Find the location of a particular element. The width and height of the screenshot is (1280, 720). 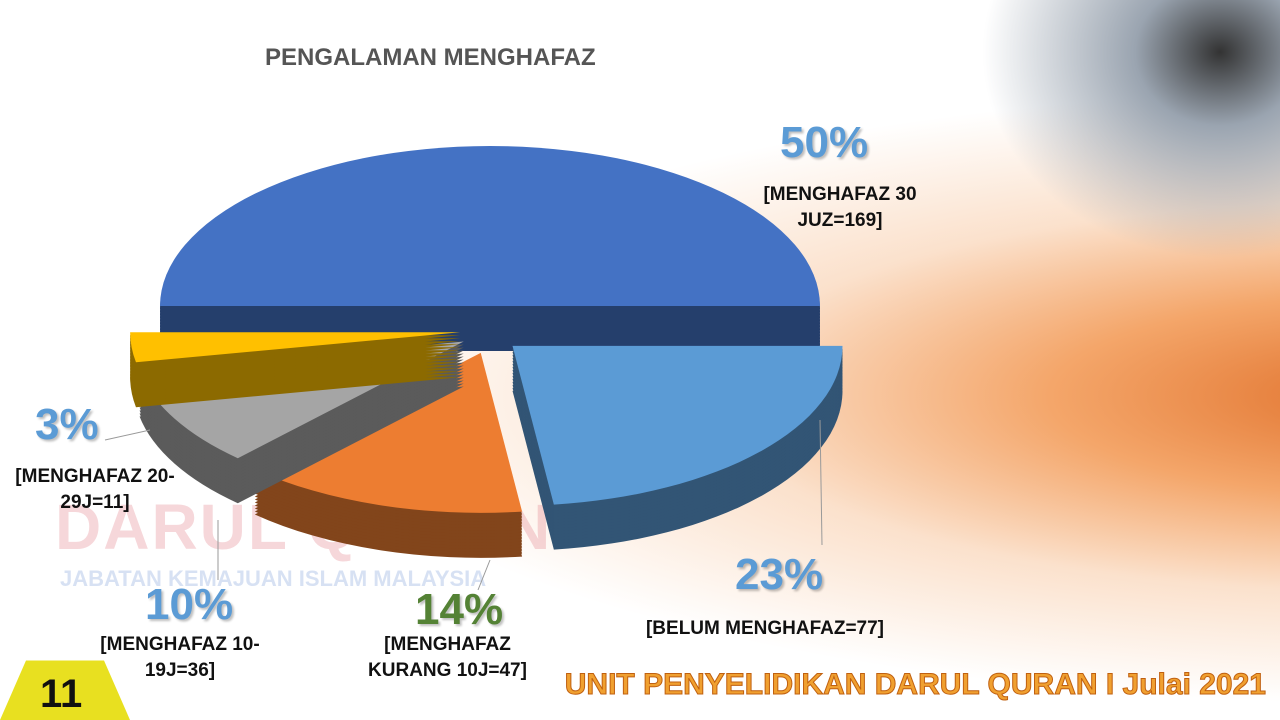

data-label: 23% is located at coordinates (779, 574).